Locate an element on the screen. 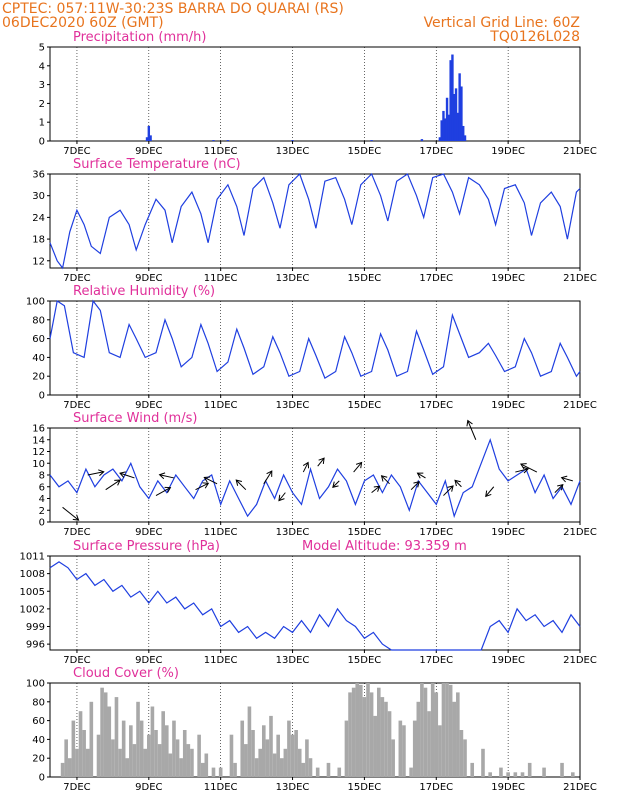 The width and height of the screenshot is (618, 800). y-tick-label: 6 is located at coordinates (42, 487).